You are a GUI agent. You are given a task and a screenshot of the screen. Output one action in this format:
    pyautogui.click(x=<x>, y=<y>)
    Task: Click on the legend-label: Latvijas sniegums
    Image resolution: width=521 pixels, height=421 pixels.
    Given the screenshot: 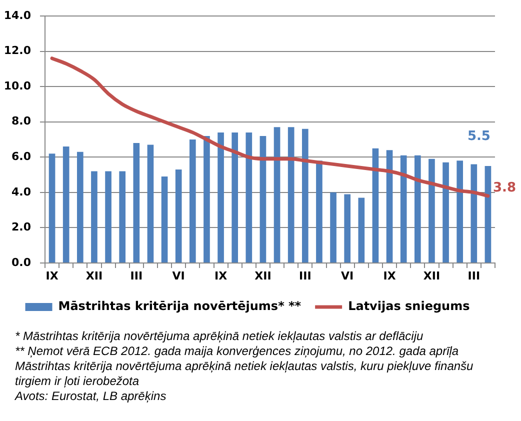 What is the action you would take?
    pyautogui.click(x=409, y=306)
    